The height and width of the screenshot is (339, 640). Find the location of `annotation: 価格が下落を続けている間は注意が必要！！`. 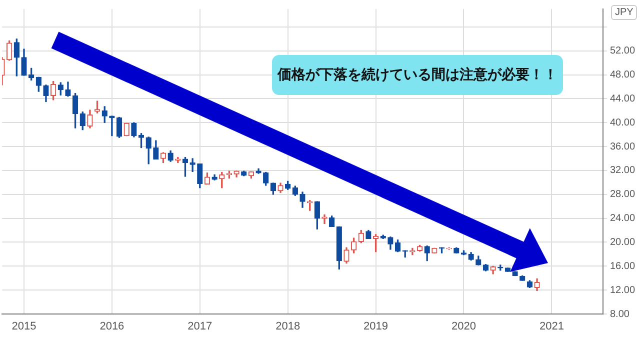

annotation: 価格が下落を続けている間は注意が必要！！ is located at coordinates (417, 75).